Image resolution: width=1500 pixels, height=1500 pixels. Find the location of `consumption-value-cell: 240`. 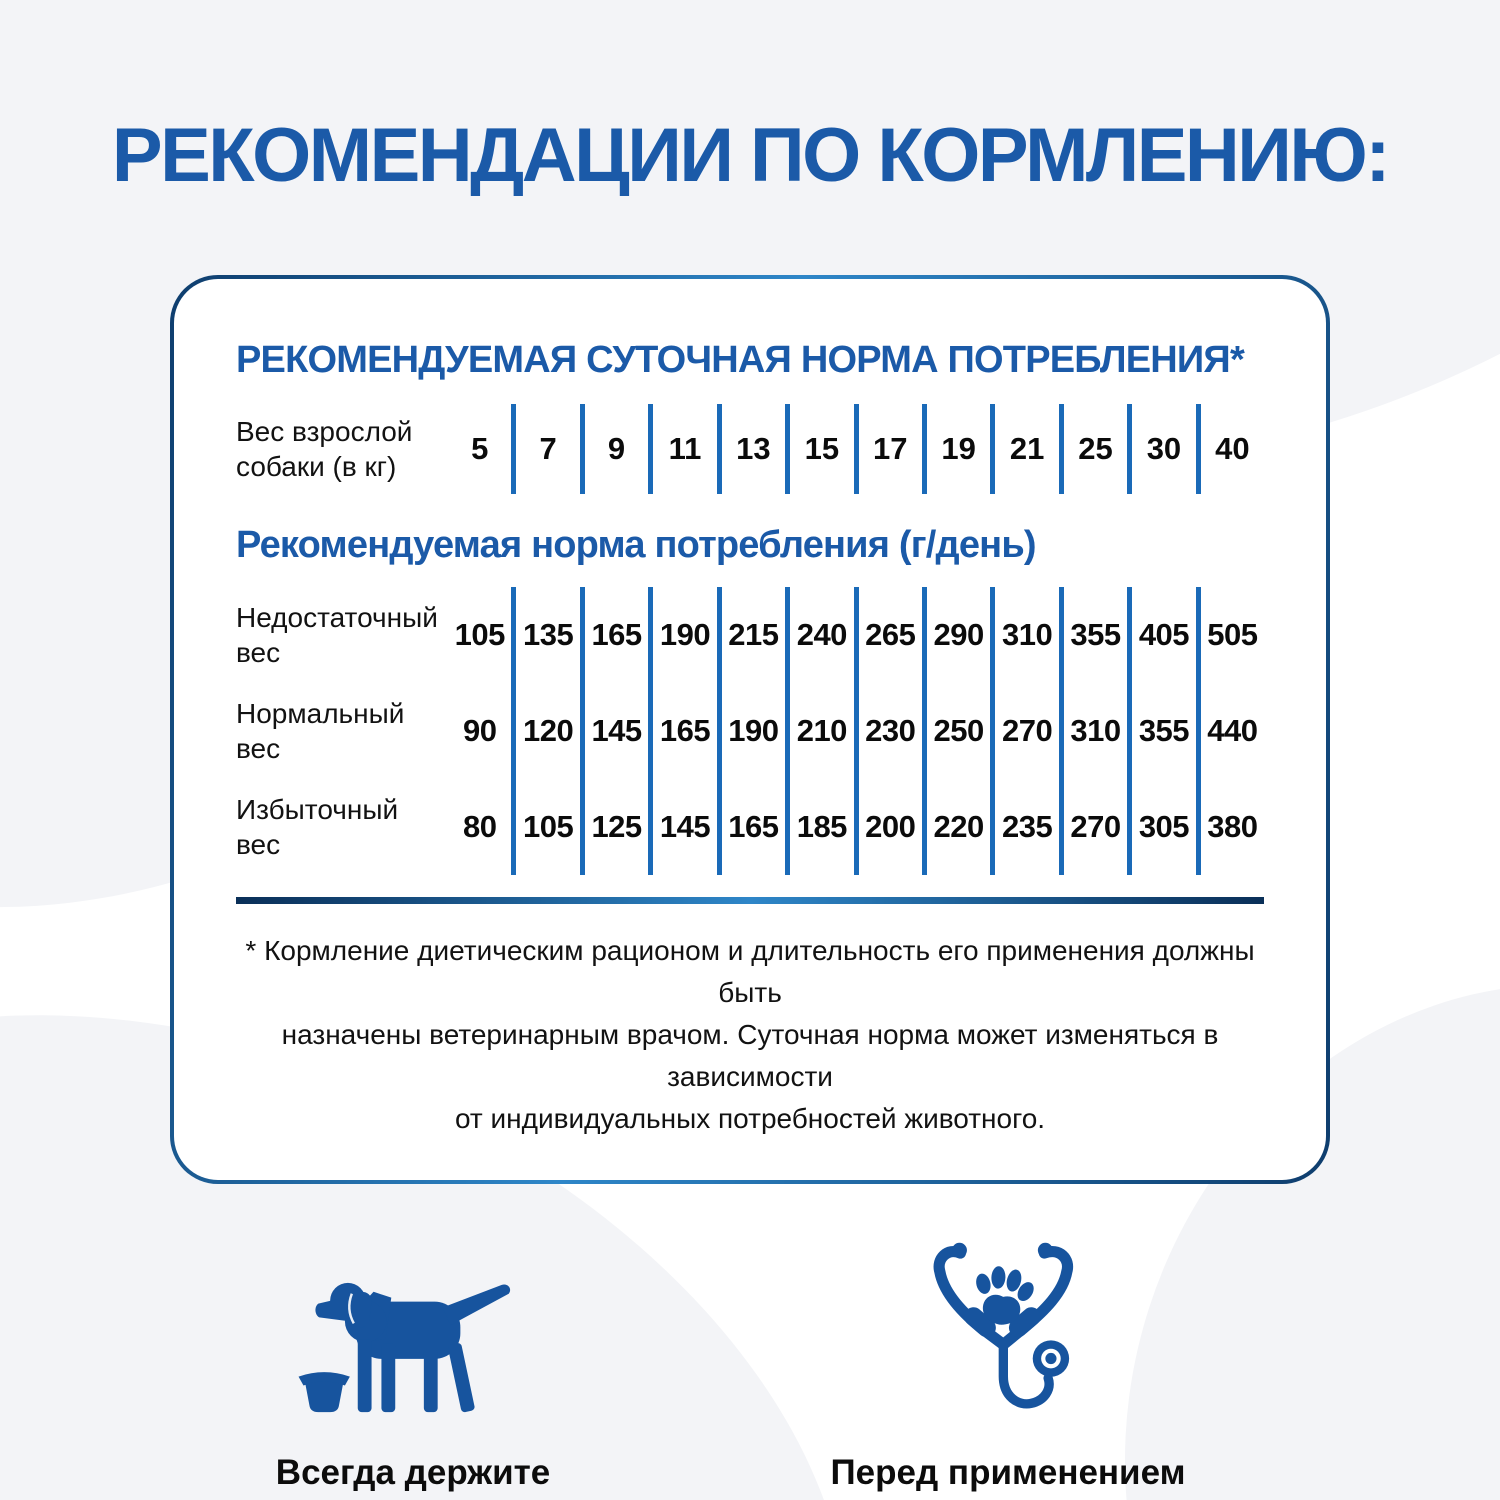

consumption-value-cell: 240 is located at coordinates (822, 634).